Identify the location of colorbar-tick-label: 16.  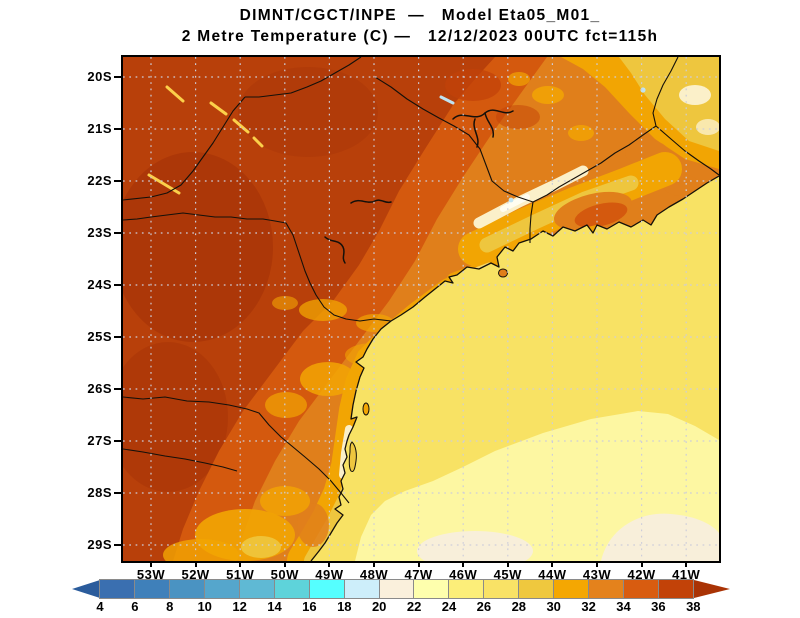
(309, 606).